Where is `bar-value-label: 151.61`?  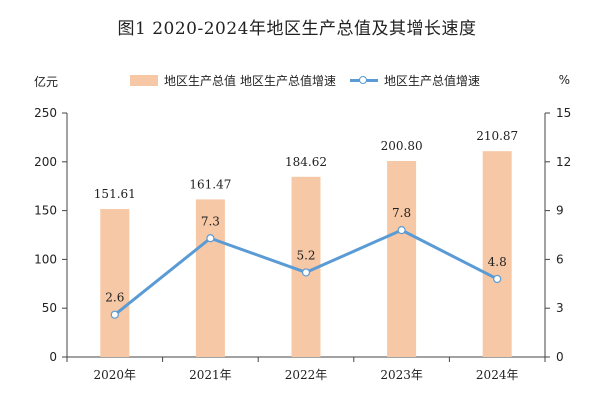
bar-value-label: 151.61 is located at coordinates (115, 194).